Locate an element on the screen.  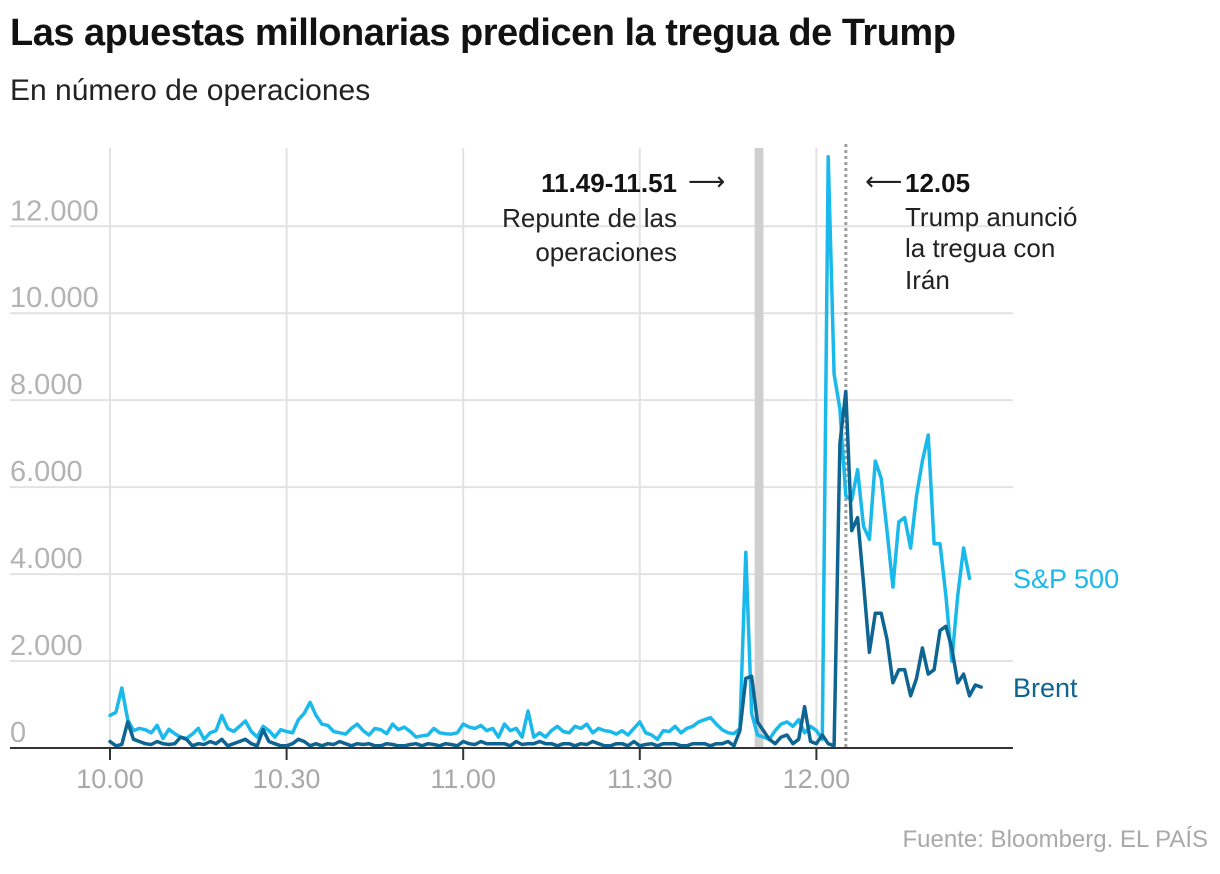
annotation-truce: ⟵ 12.05 Trump anunció la tregua con Irán is located at coordinates (971, 230).